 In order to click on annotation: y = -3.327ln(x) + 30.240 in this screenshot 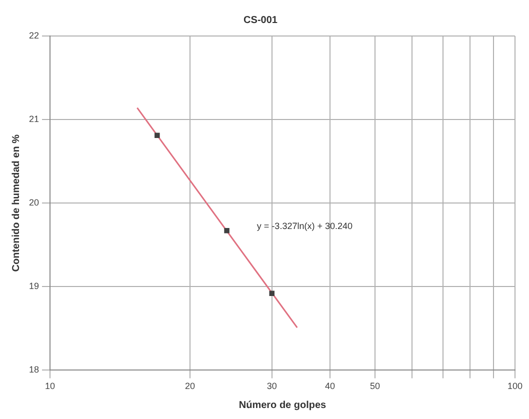, I will do `click(304, 225)`.